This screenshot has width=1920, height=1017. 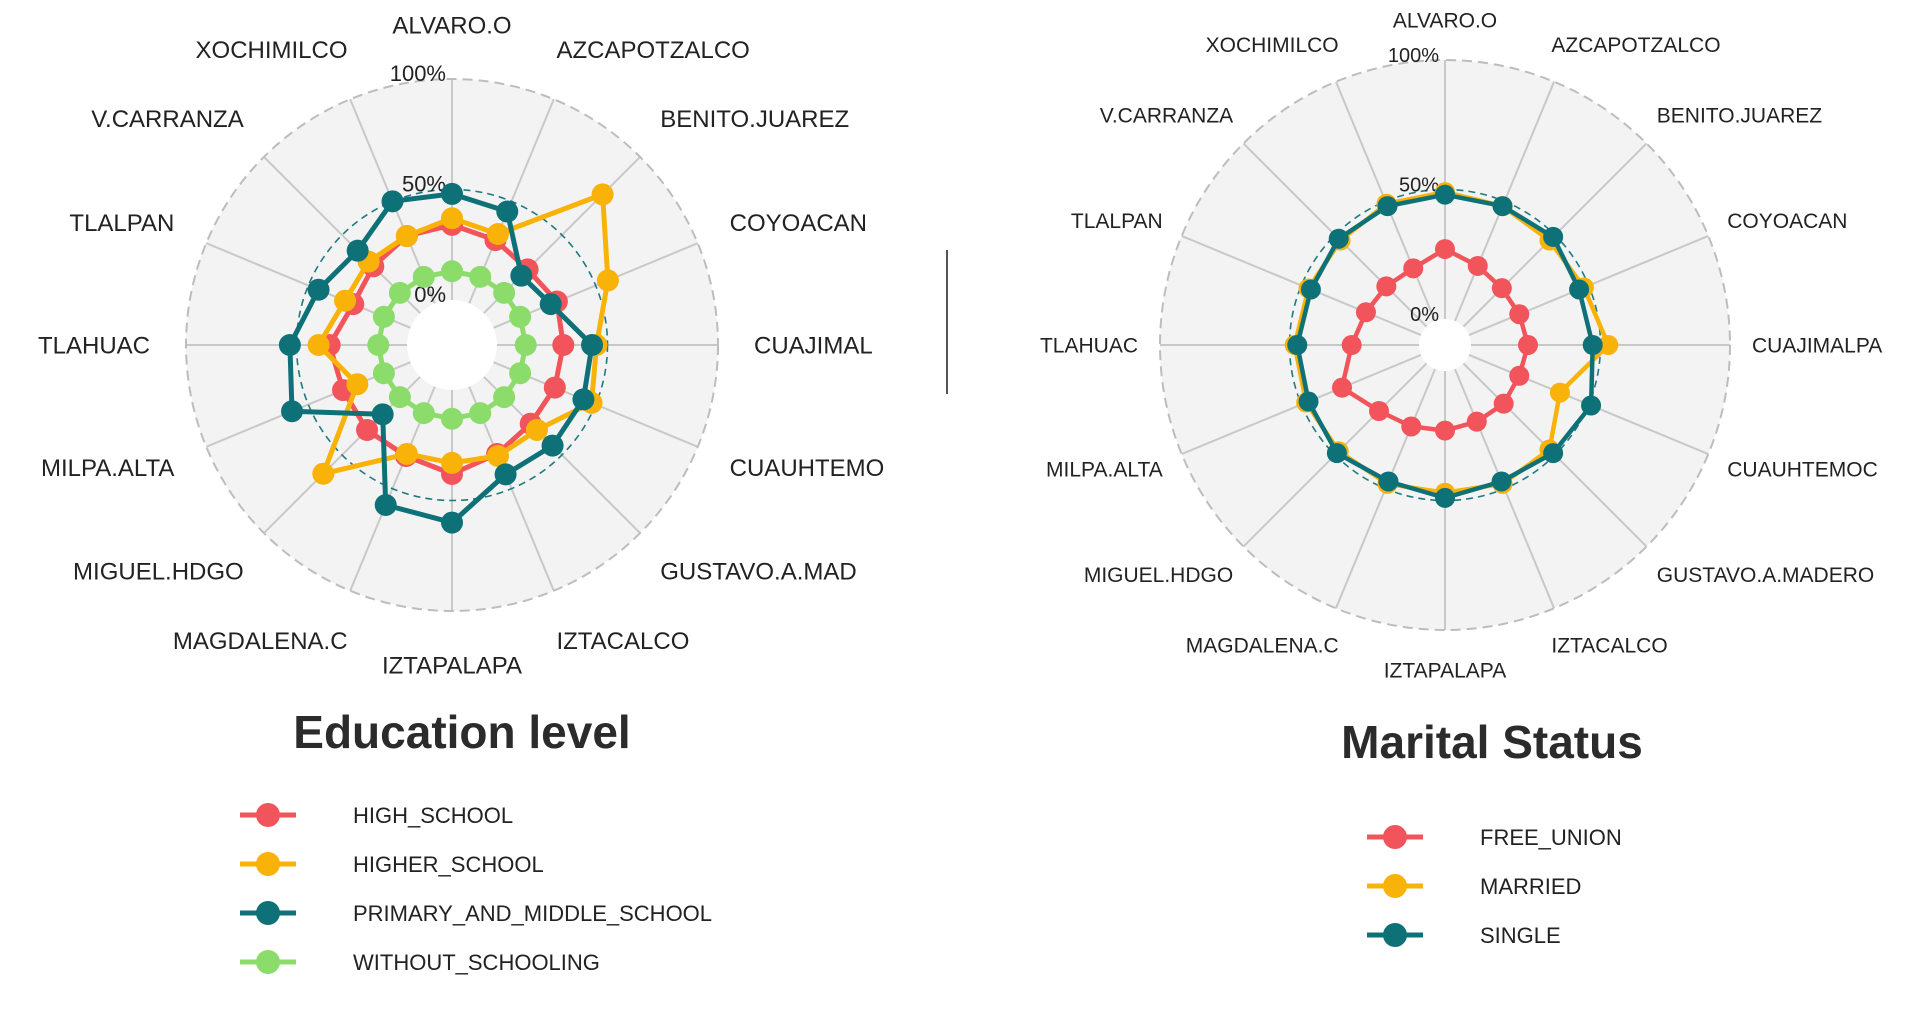 I want to click on category-label: IZTAPALAPA, so click(x=452, y=665).